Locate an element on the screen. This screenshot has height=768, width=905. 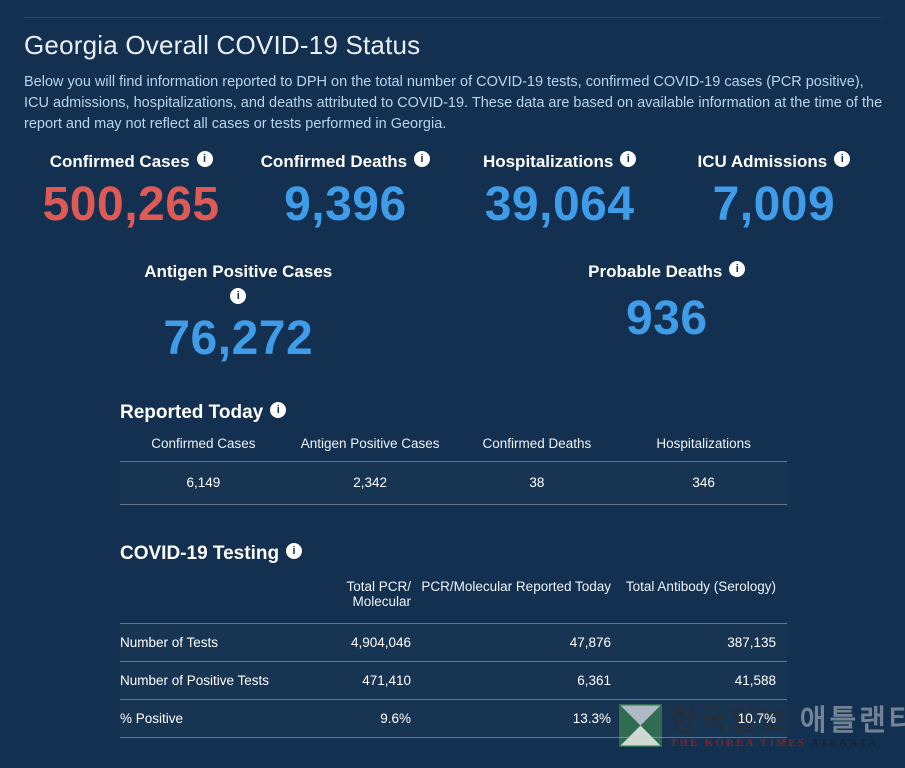
stat-value: 936 is located at coordinates (666, 318).